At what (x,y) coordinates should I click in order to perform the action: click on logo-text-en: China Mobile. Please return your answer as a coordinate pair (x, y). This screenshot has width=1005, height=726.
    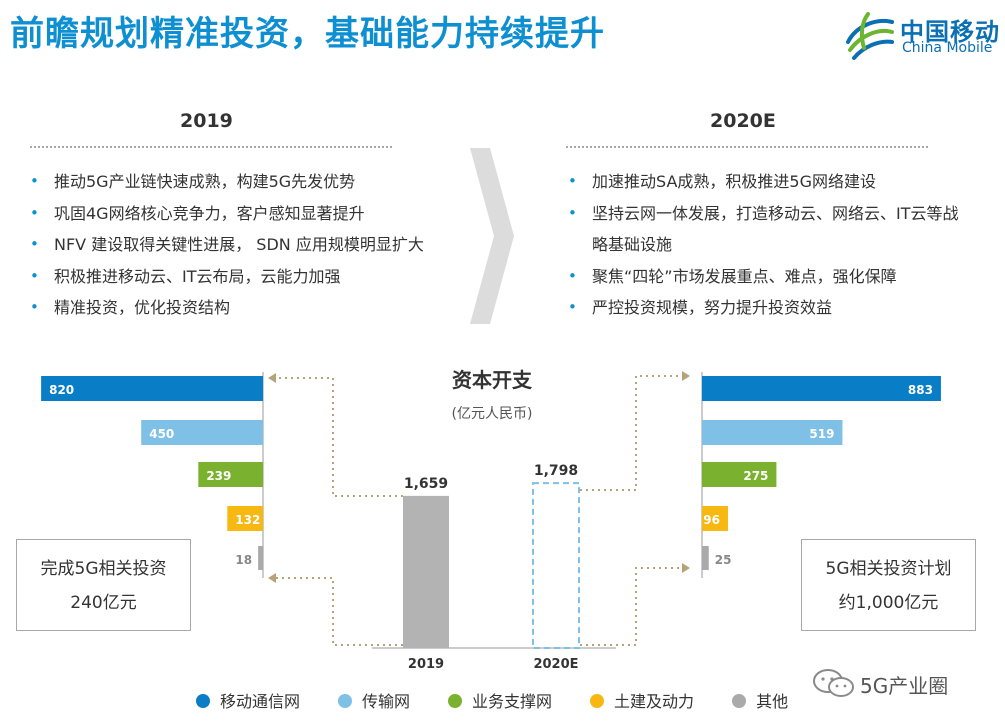
    Looking at the image, I should click on (947, 48).